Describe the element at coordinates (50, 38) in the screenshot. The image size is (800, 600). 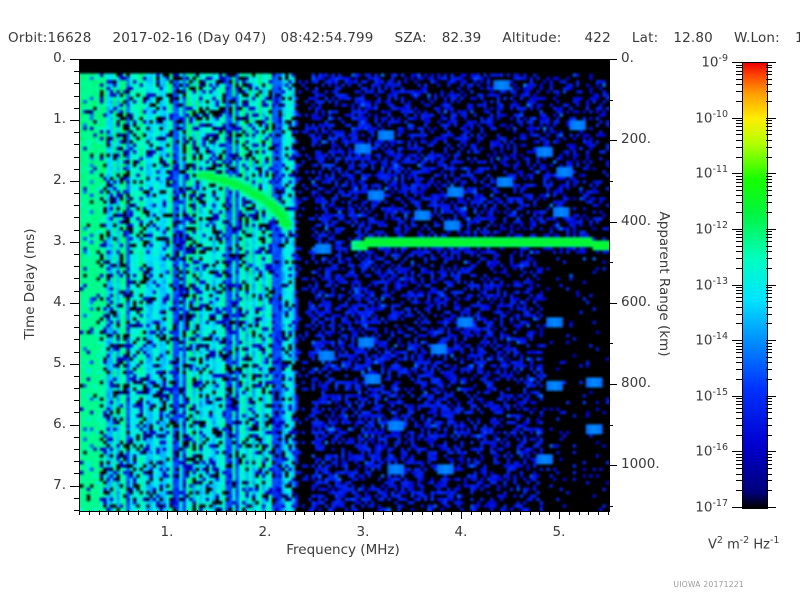
I see `orbit-label: Orbit:16628` at that location.